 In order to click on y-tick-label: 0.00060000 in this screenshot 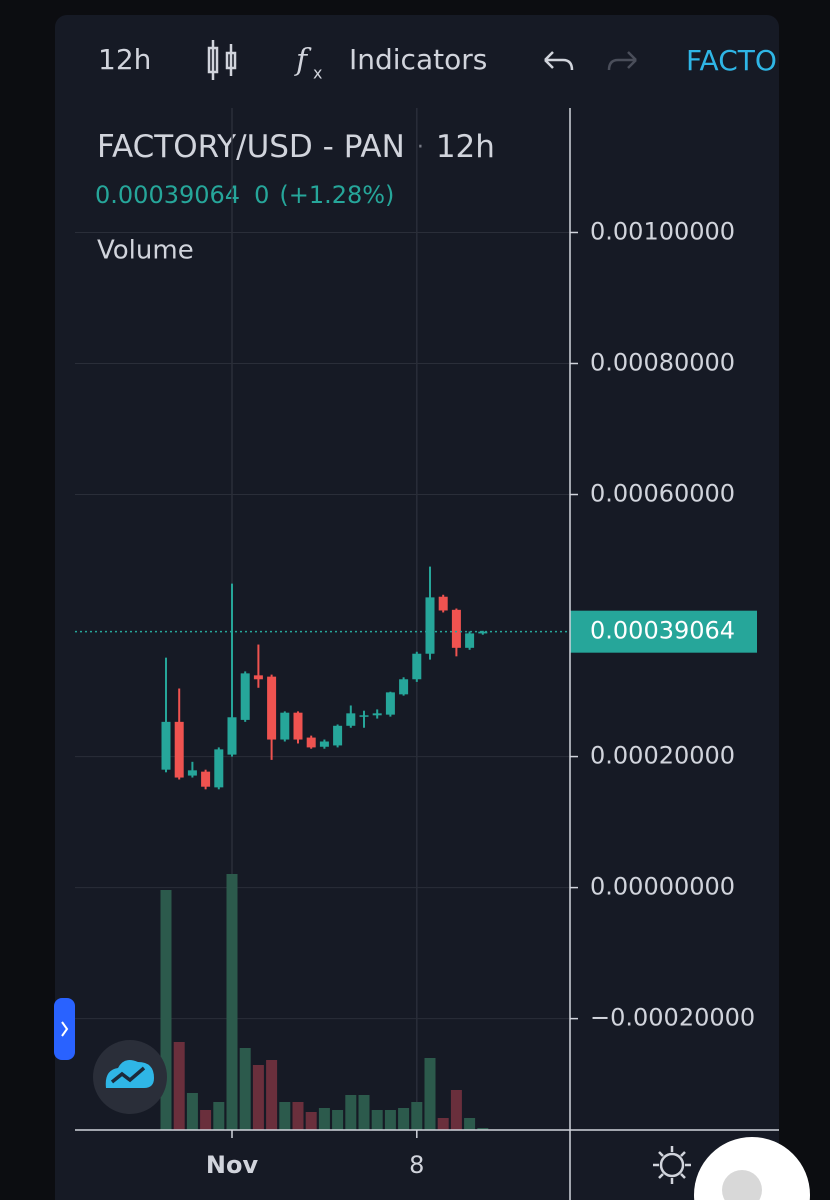, I will do `click(662, 494)`.